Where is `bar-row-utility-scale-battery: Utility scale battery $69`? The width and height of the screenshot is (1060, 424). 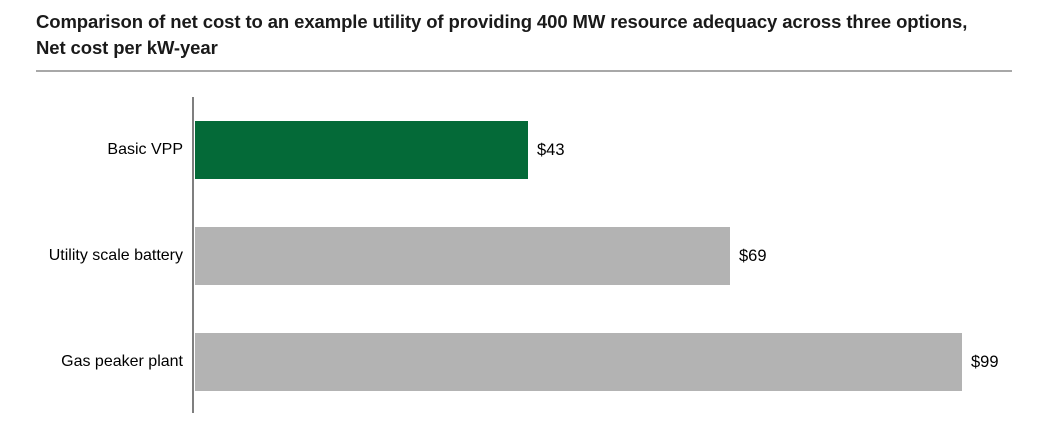
bar-row-utility-scale-battery: Utility scale battery $69 is located at coordinates (530, 256).